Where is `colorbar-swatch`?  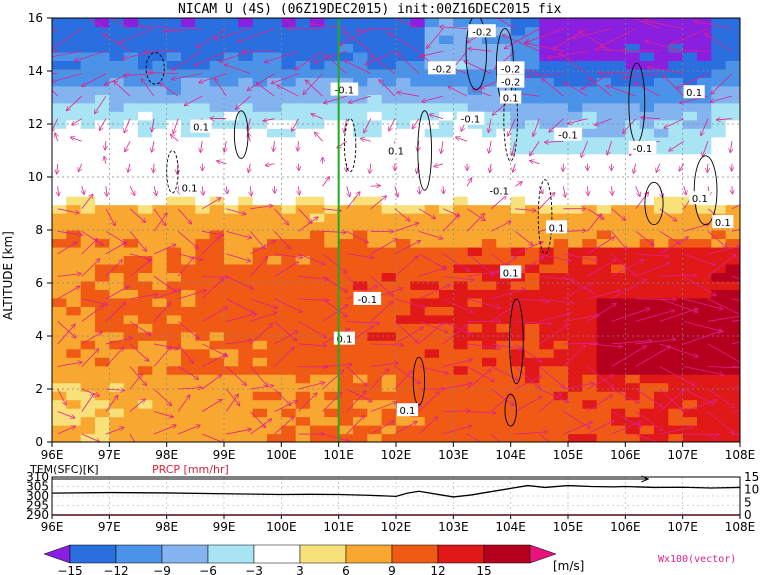 colorbar-swatch is located at coordinates (507, 554).